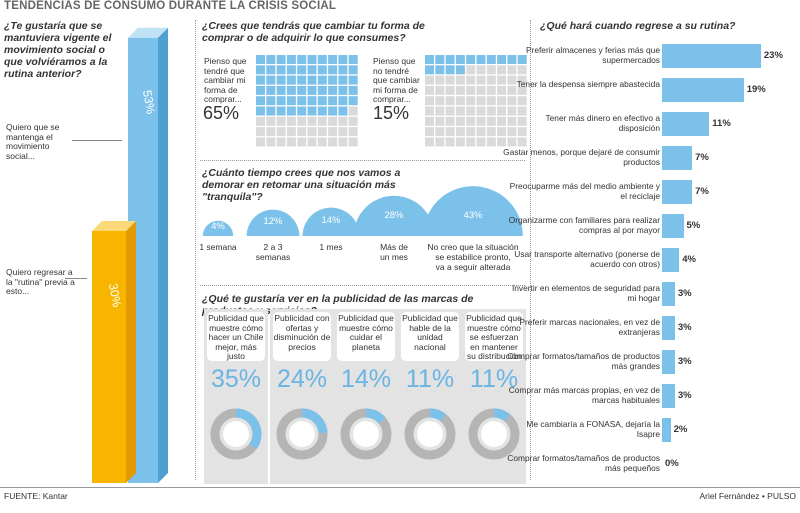  What do you see at coordinates (638, 26) in the screenshot?
I see `routine-question: ¿Qué hará cuando regrese a su rutina?` at bounding box center [638, 26].